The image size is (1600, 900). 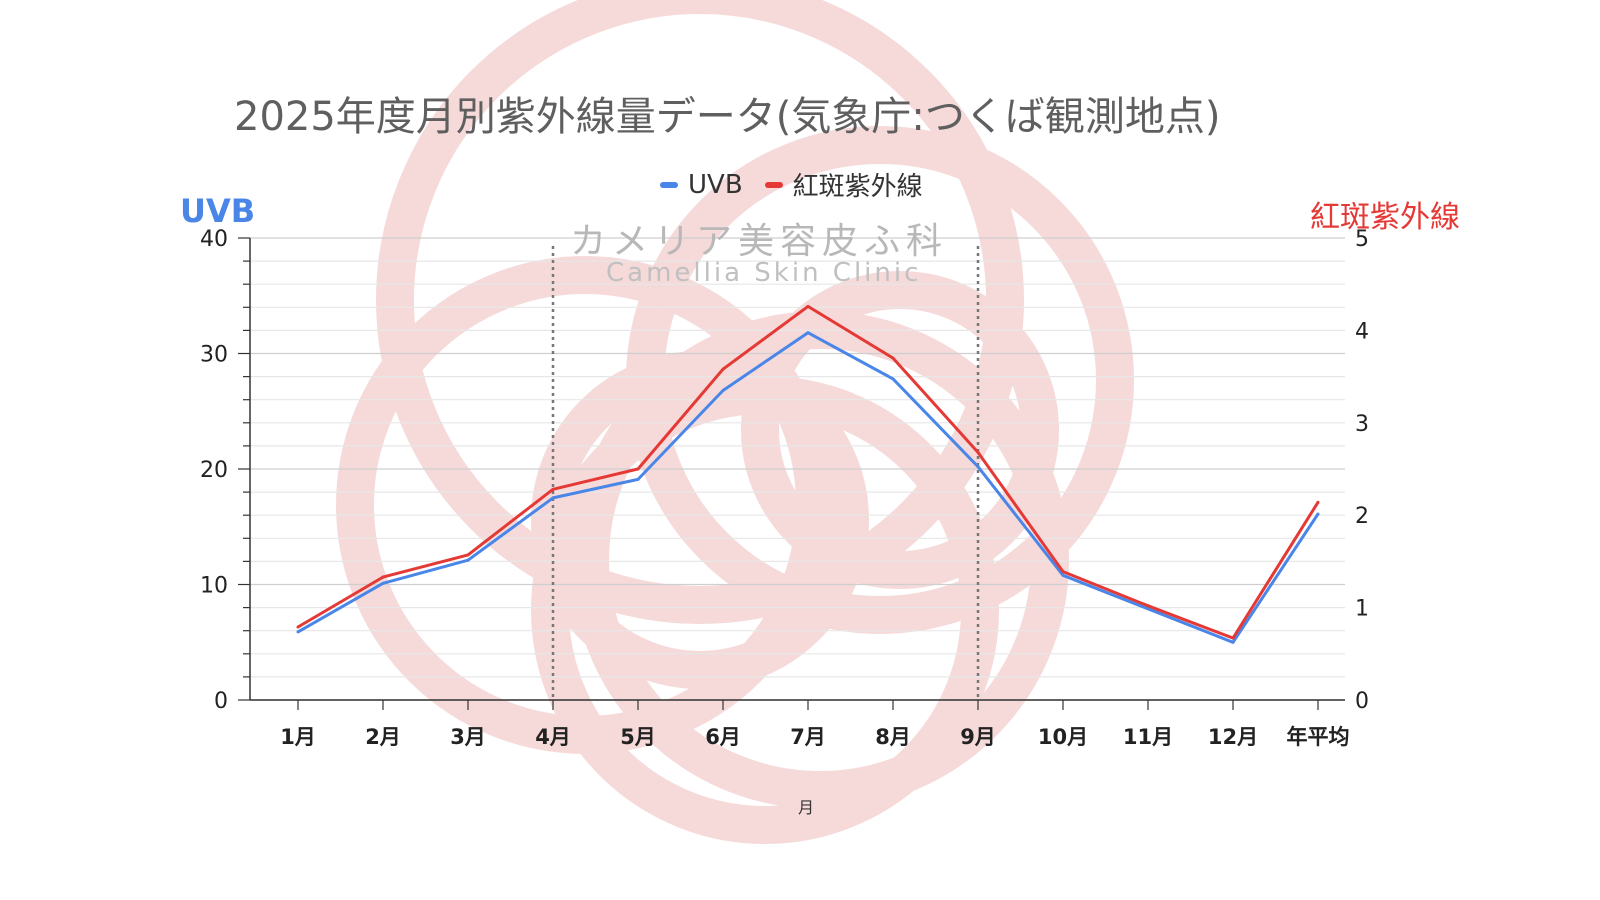 What do you see at coordinates (298, 737) in the screenshot?
I see `x-tick-label: 1月` at bounding box center [298, 737].